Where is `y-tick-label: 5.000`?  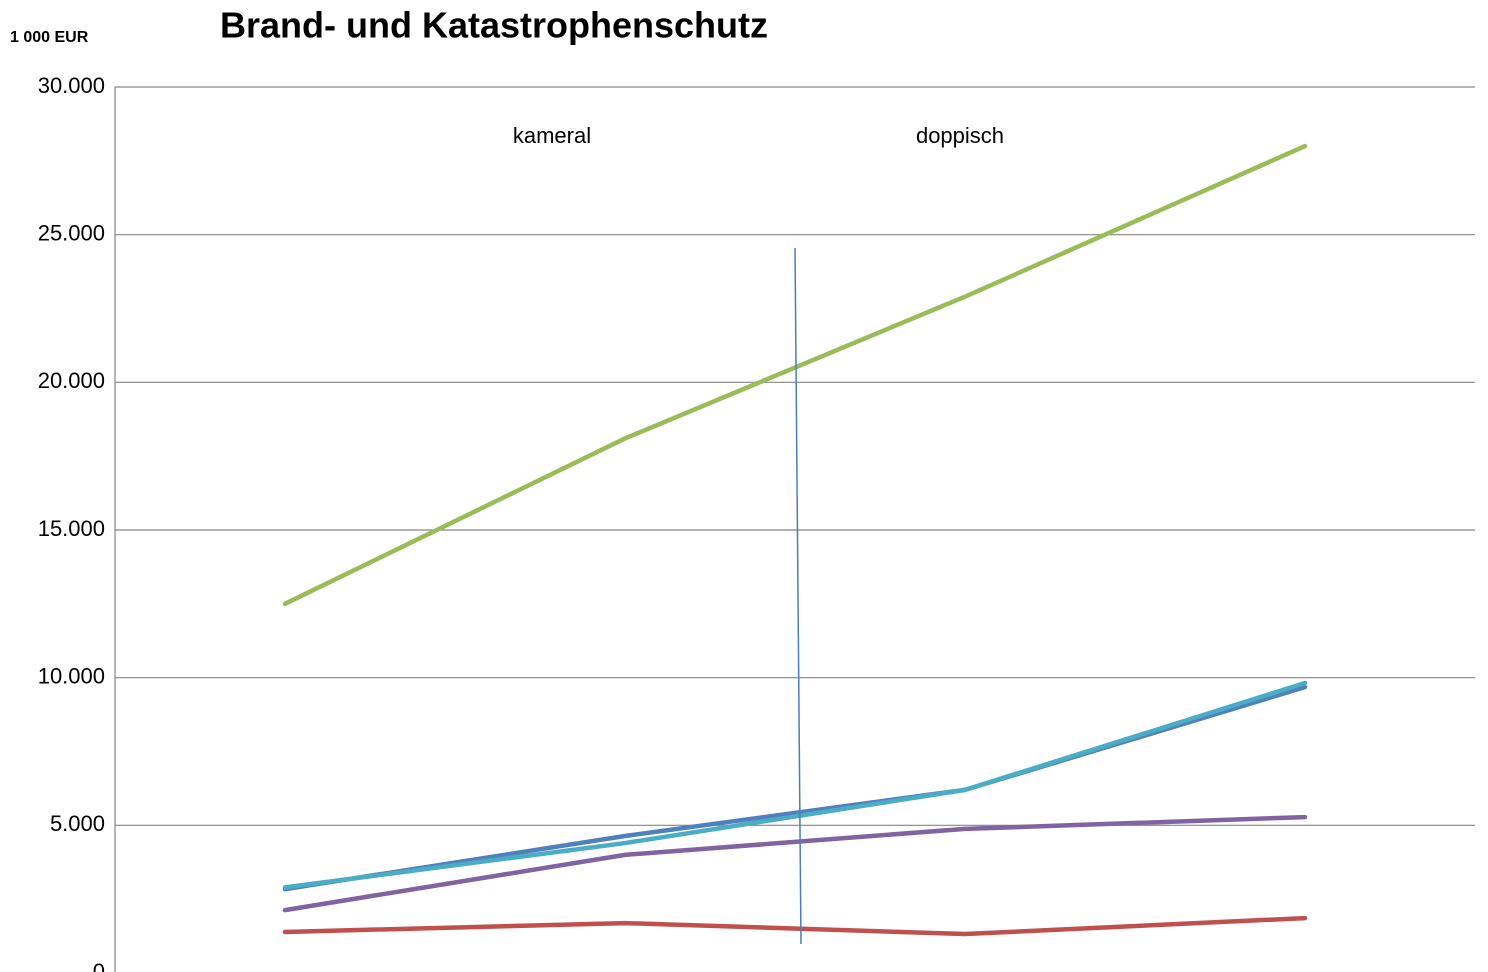
y-tick-label: 5.000 is located at coordinates (77, 823).